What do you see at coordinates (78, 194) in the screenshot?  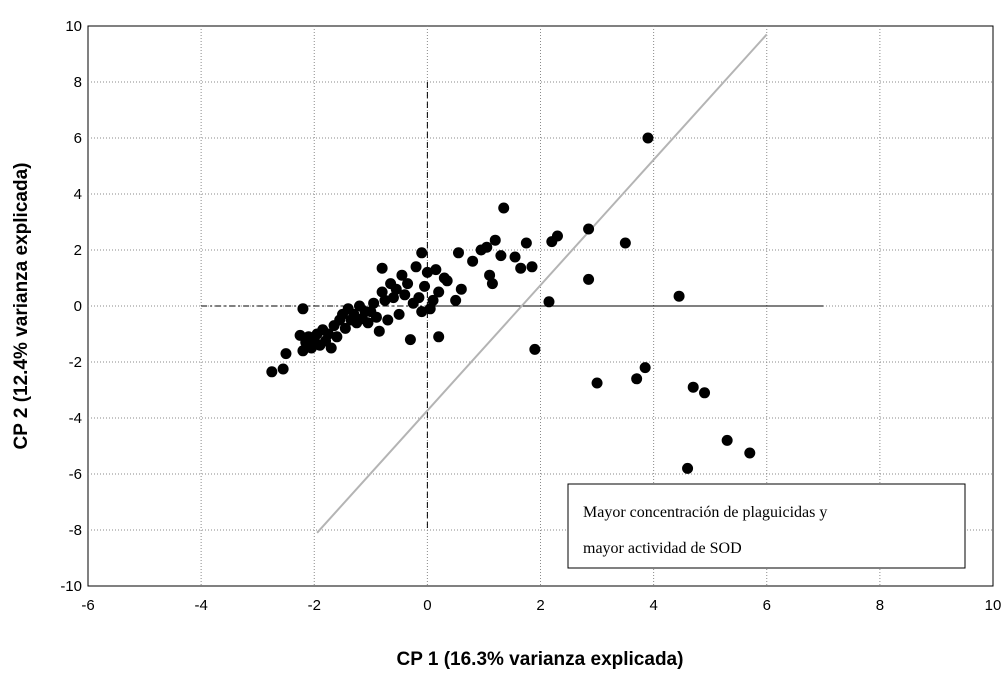 I see `y-tick-label: 4` at bounding box center [78, 194].